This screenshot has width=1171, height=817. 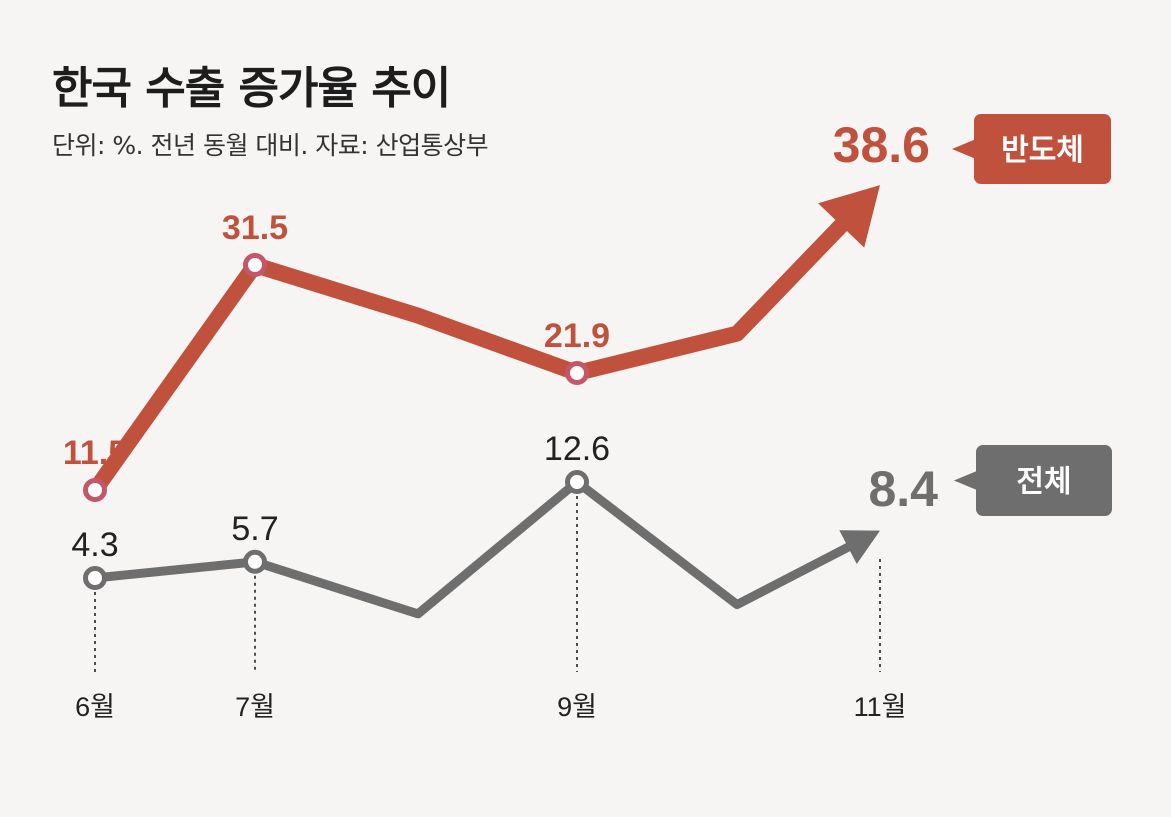 What do you see at coordinates (472, 548) in the screenshot?
I see `total-series-line` at bounding box center [472, 548].